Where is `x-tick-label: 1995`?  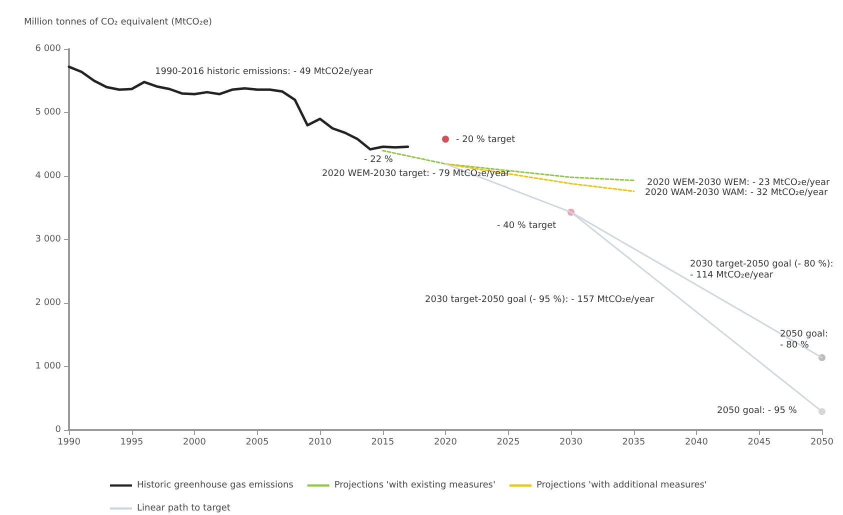 x-tick-label: 1995 is located at coordinates (132, 443).